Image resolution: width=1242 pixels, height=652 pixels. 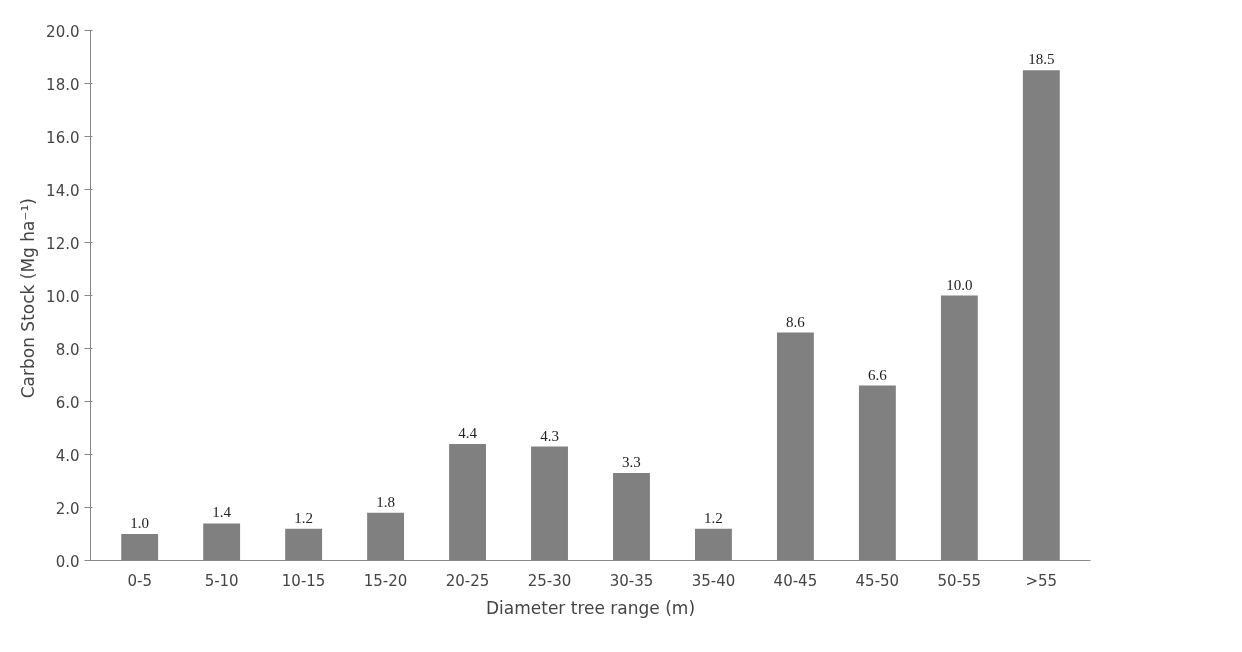 I want to click on x-tick-label: 15-20, so click(x=385, y=580).